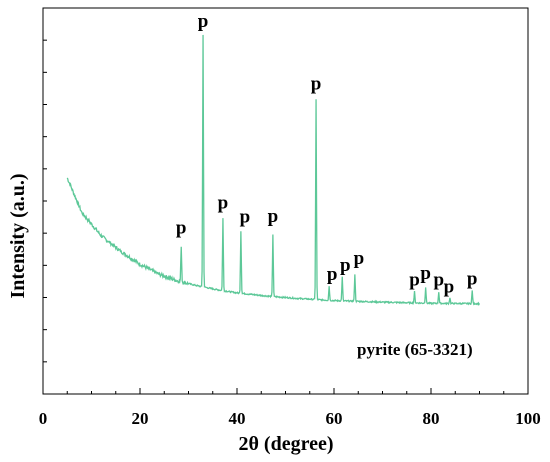 Image resolution: width=550 pixels, height=462 pixels. What do you see at coordinates (140, 418) in the screenshot?
I see `x-tick-label: 20` at bounding box center [140, 418].